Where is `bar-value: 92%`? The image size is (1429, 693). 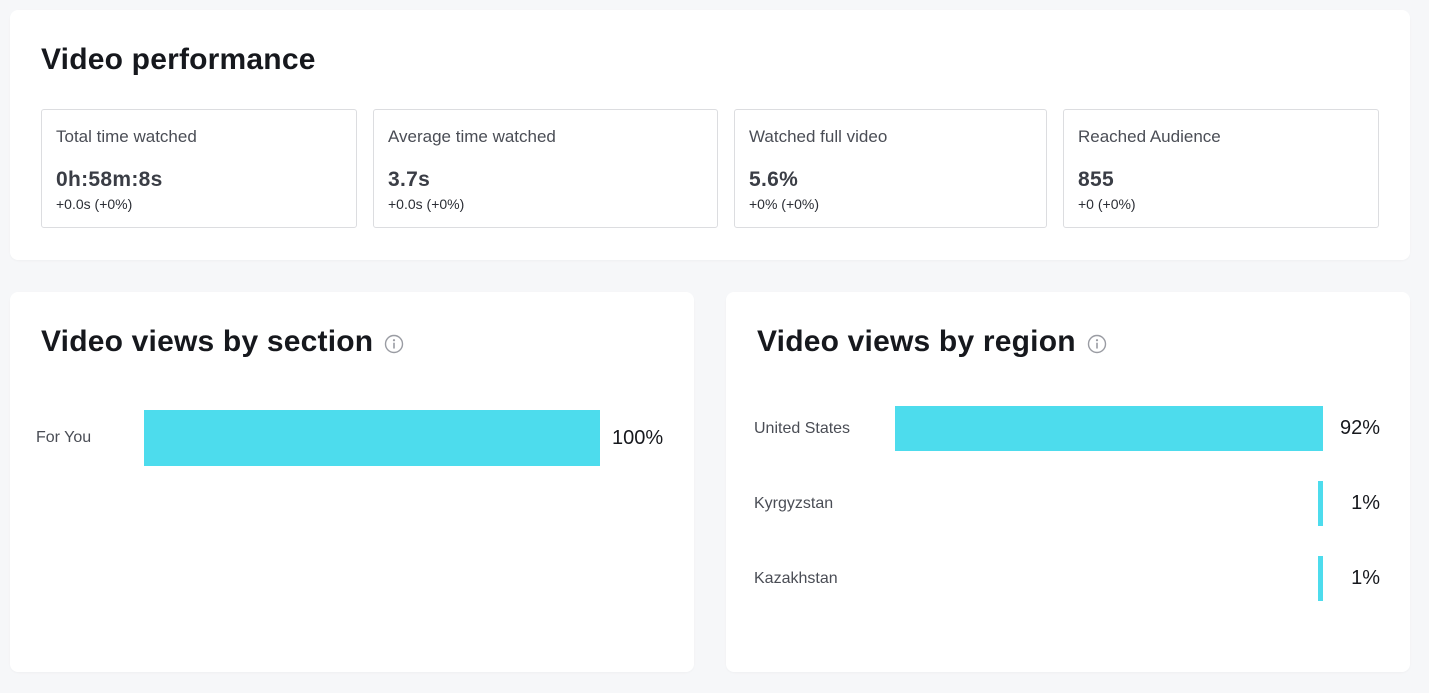
bar-value: 92% is located at coordinates (1359, 428).